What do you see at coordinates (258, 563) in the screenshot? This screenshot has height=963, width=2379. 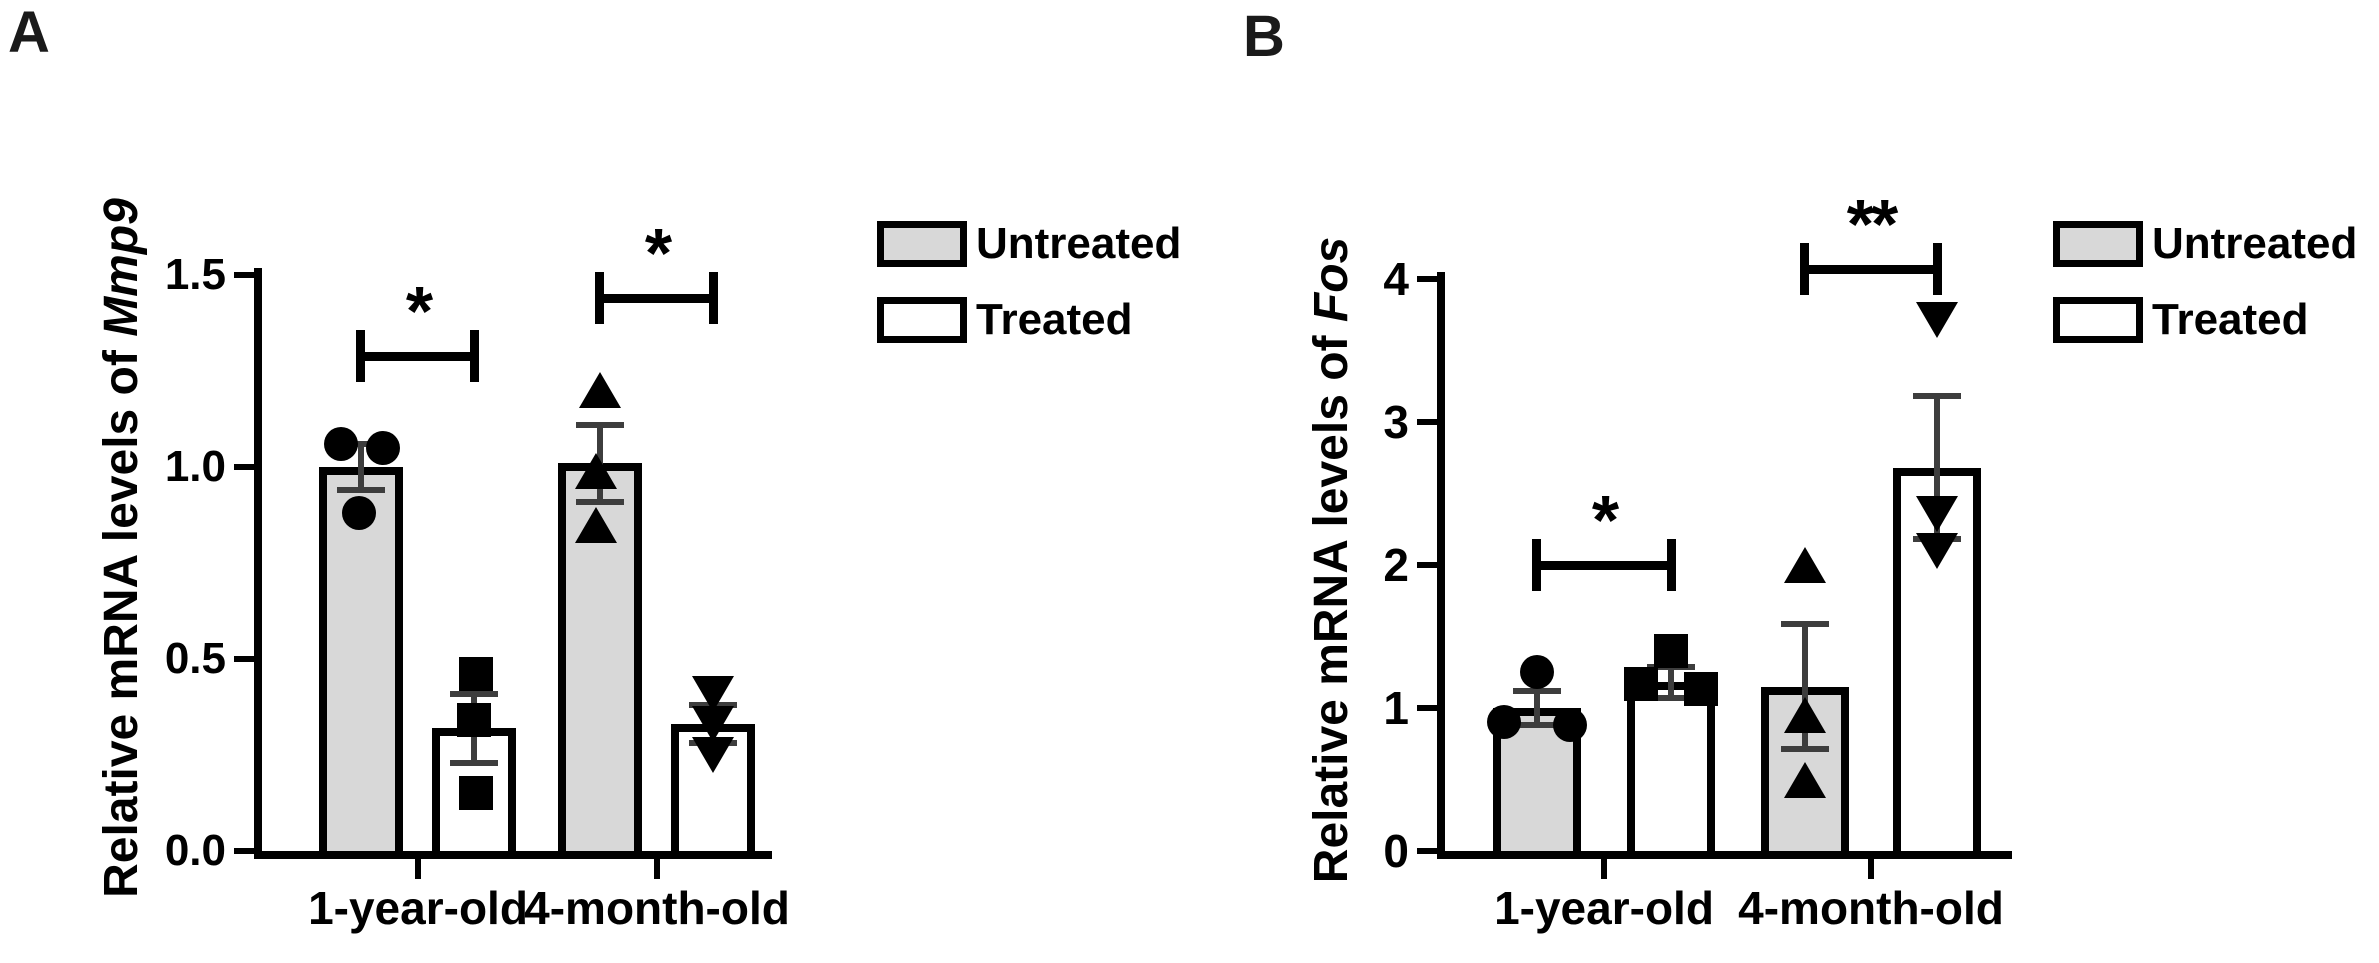 I see `y-axis-spine-a` at bounding box center [258, 563].